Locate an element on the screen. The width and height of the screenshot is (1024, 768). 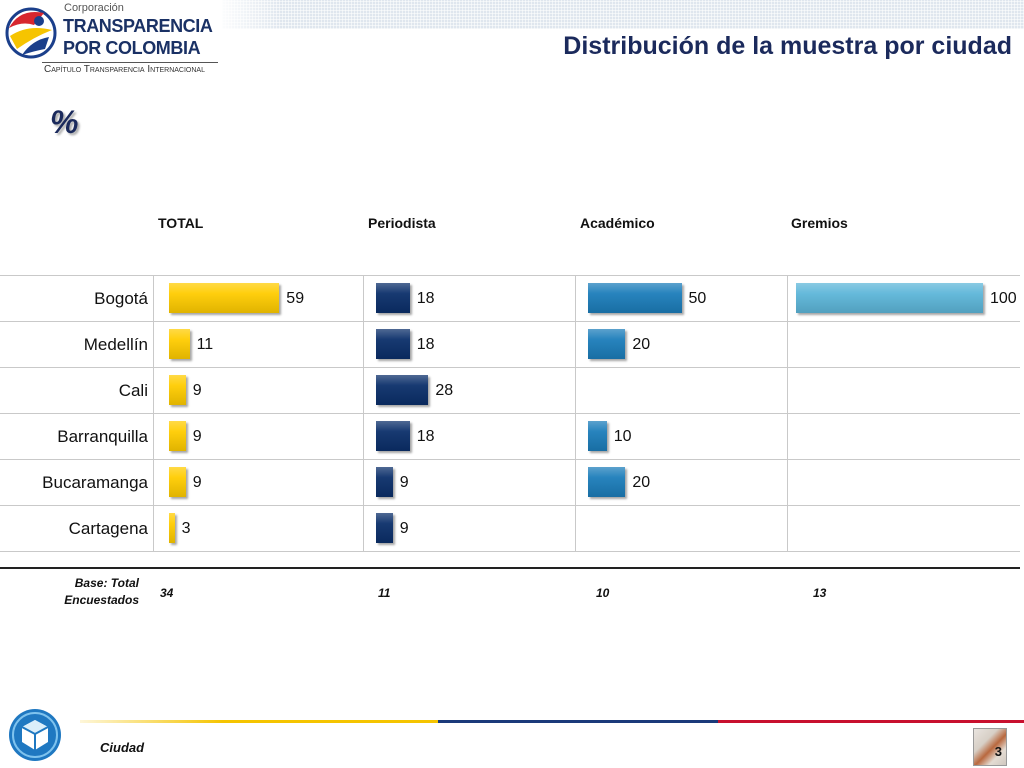
bar-periodista-cali is located at coordinates (402, 390).